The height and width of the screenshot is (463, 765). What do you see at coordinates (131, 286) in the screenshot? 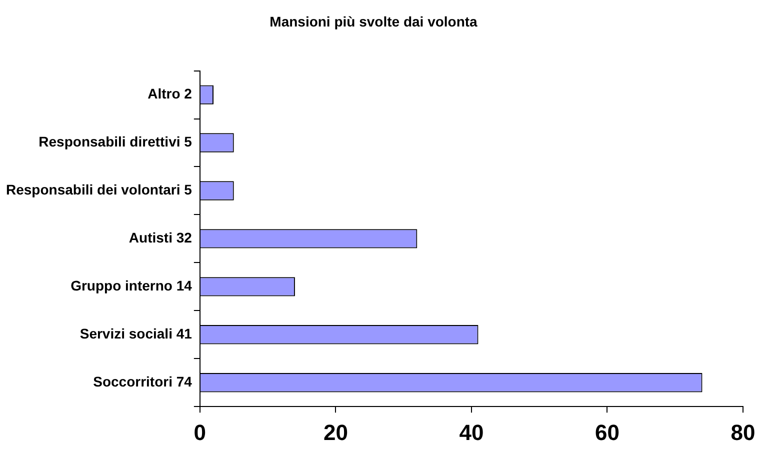
I see `y-tick-label: Gruppo interno 14` at bounding box center [131, 286].